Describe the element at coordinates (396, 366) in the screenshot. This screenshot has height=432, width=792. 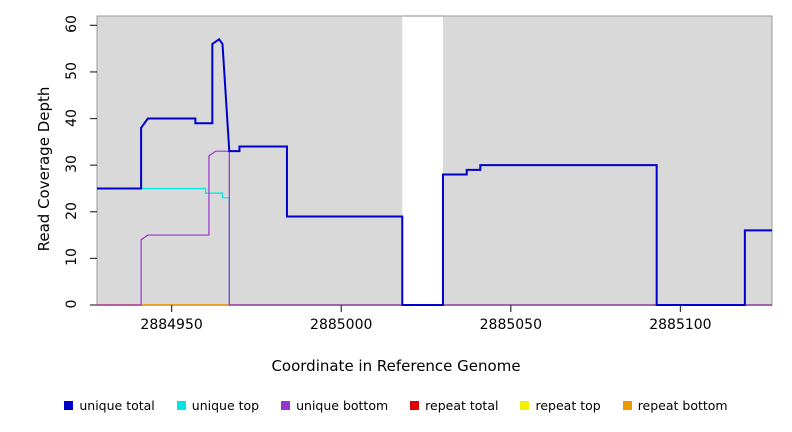
I see `x-axis-title: Coordinate in Reference Genome` at that location.